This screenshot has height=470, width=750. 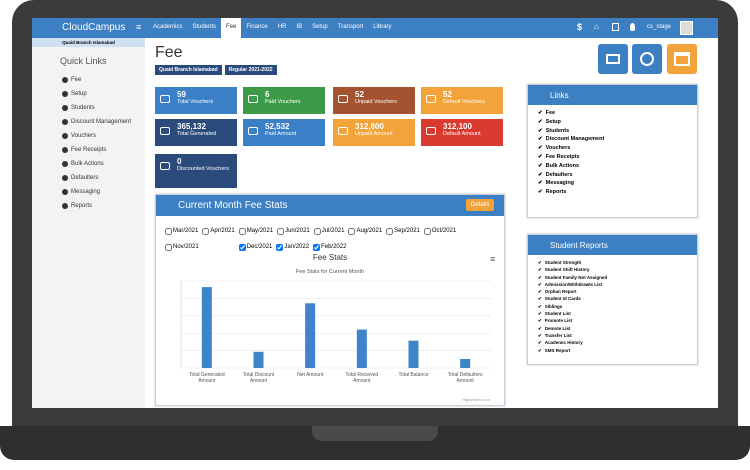 I want to click on link-item: Students, so click(x=612, y=131).